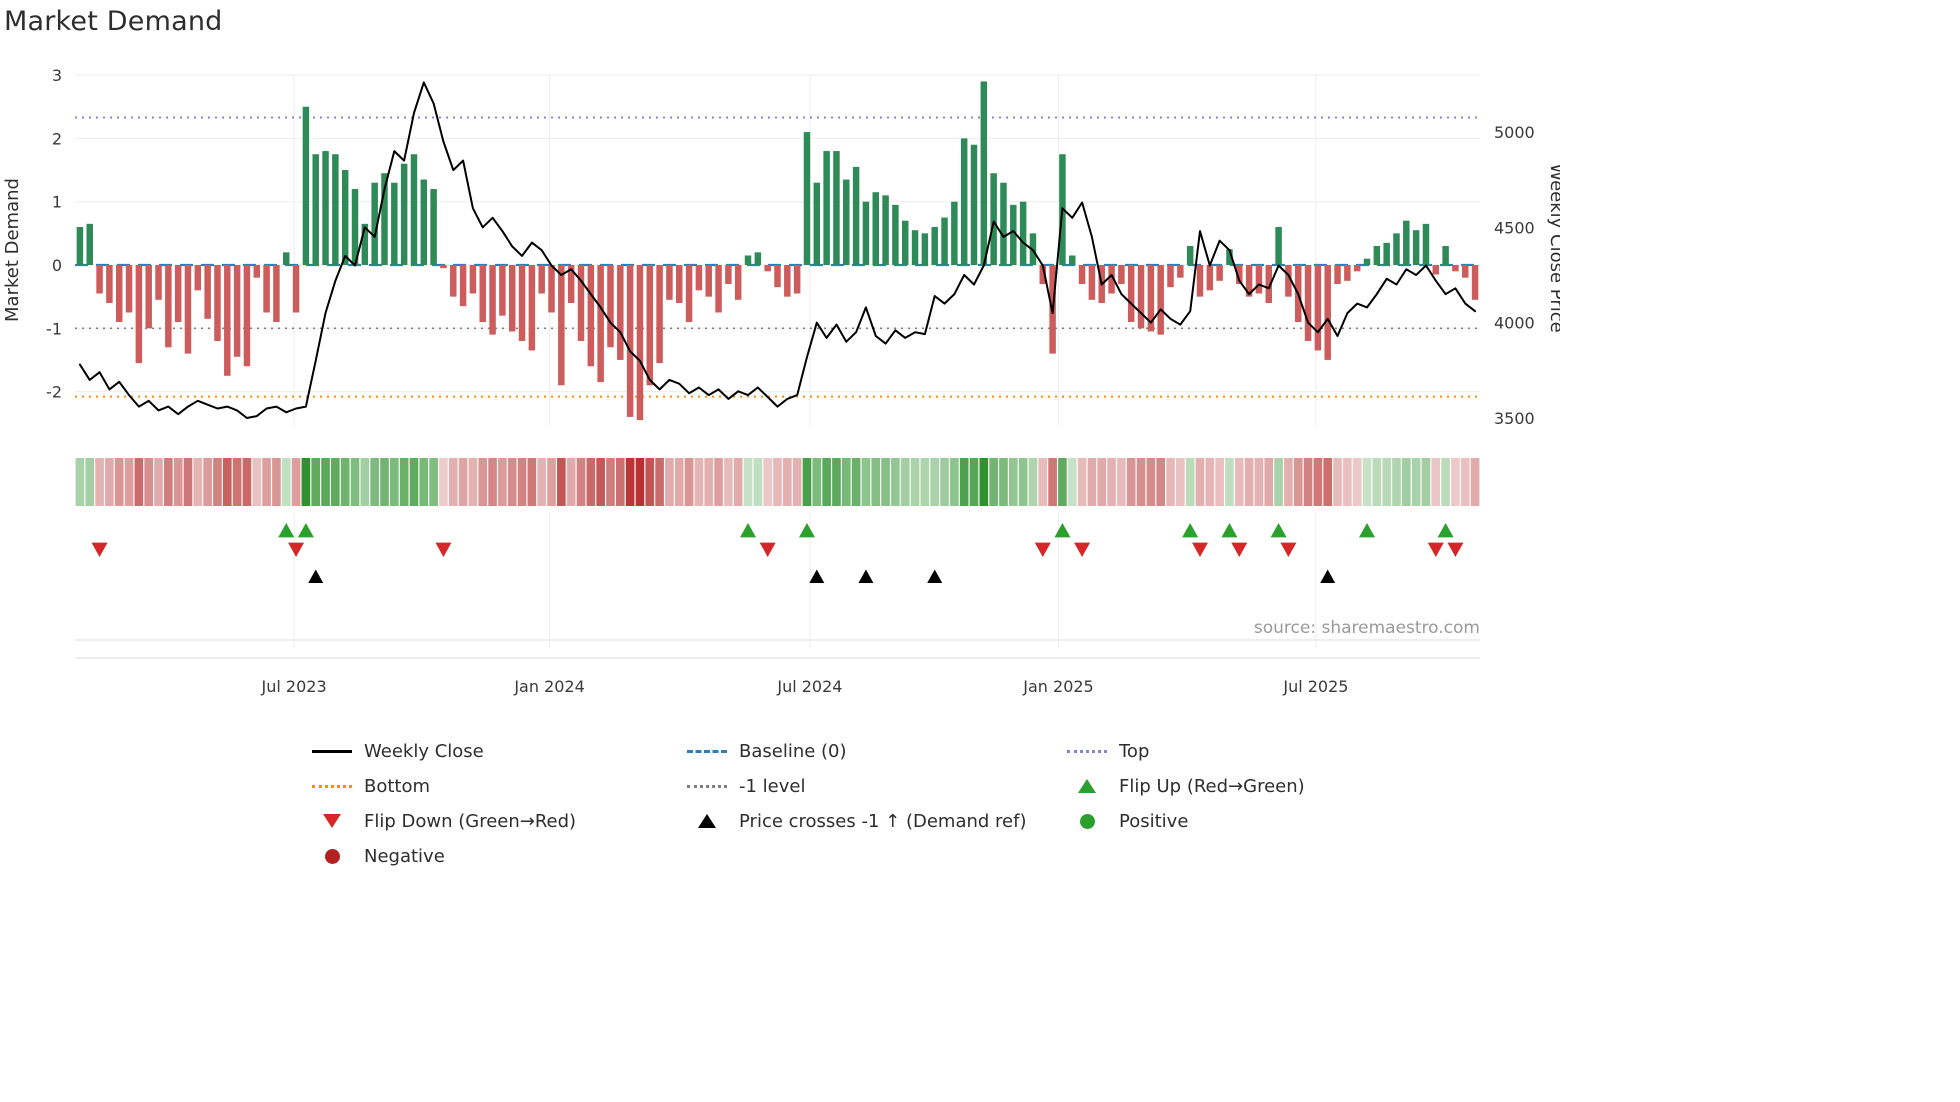 This screenshot has width=1960, height=1102. What do you see at coordinates (777, 482) in the screenshot?
I see `demand-heatmap-strip` at bounding box center [777, 482].